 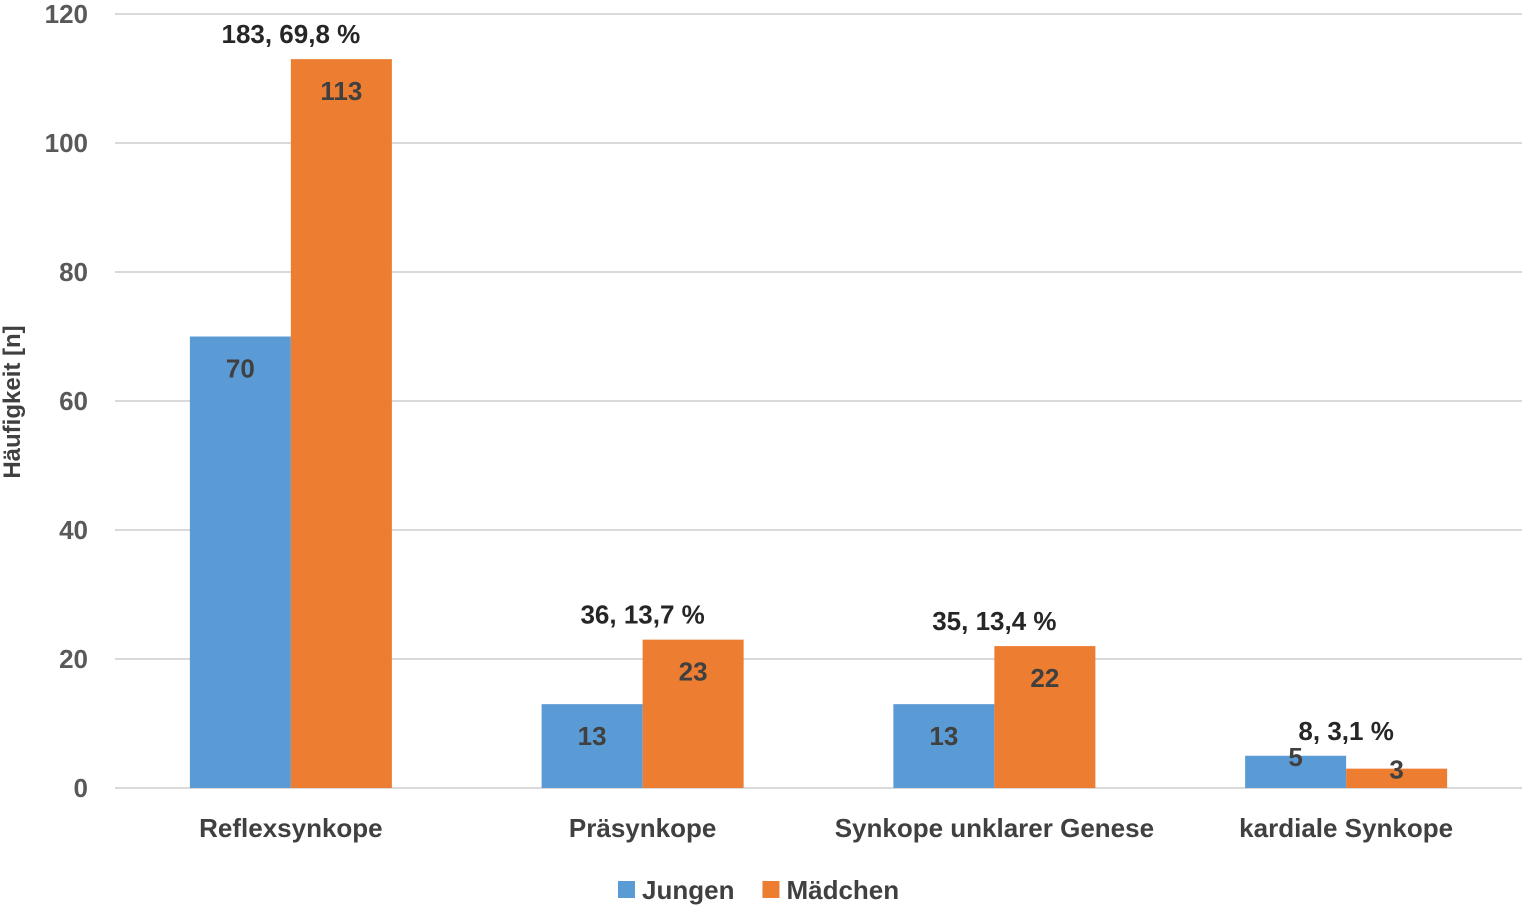 What do you see at coordinates (13, 401) in the screenshot?
I see `y-axis-title: Häufigkeit [n]` at bounding box center [13, 401].